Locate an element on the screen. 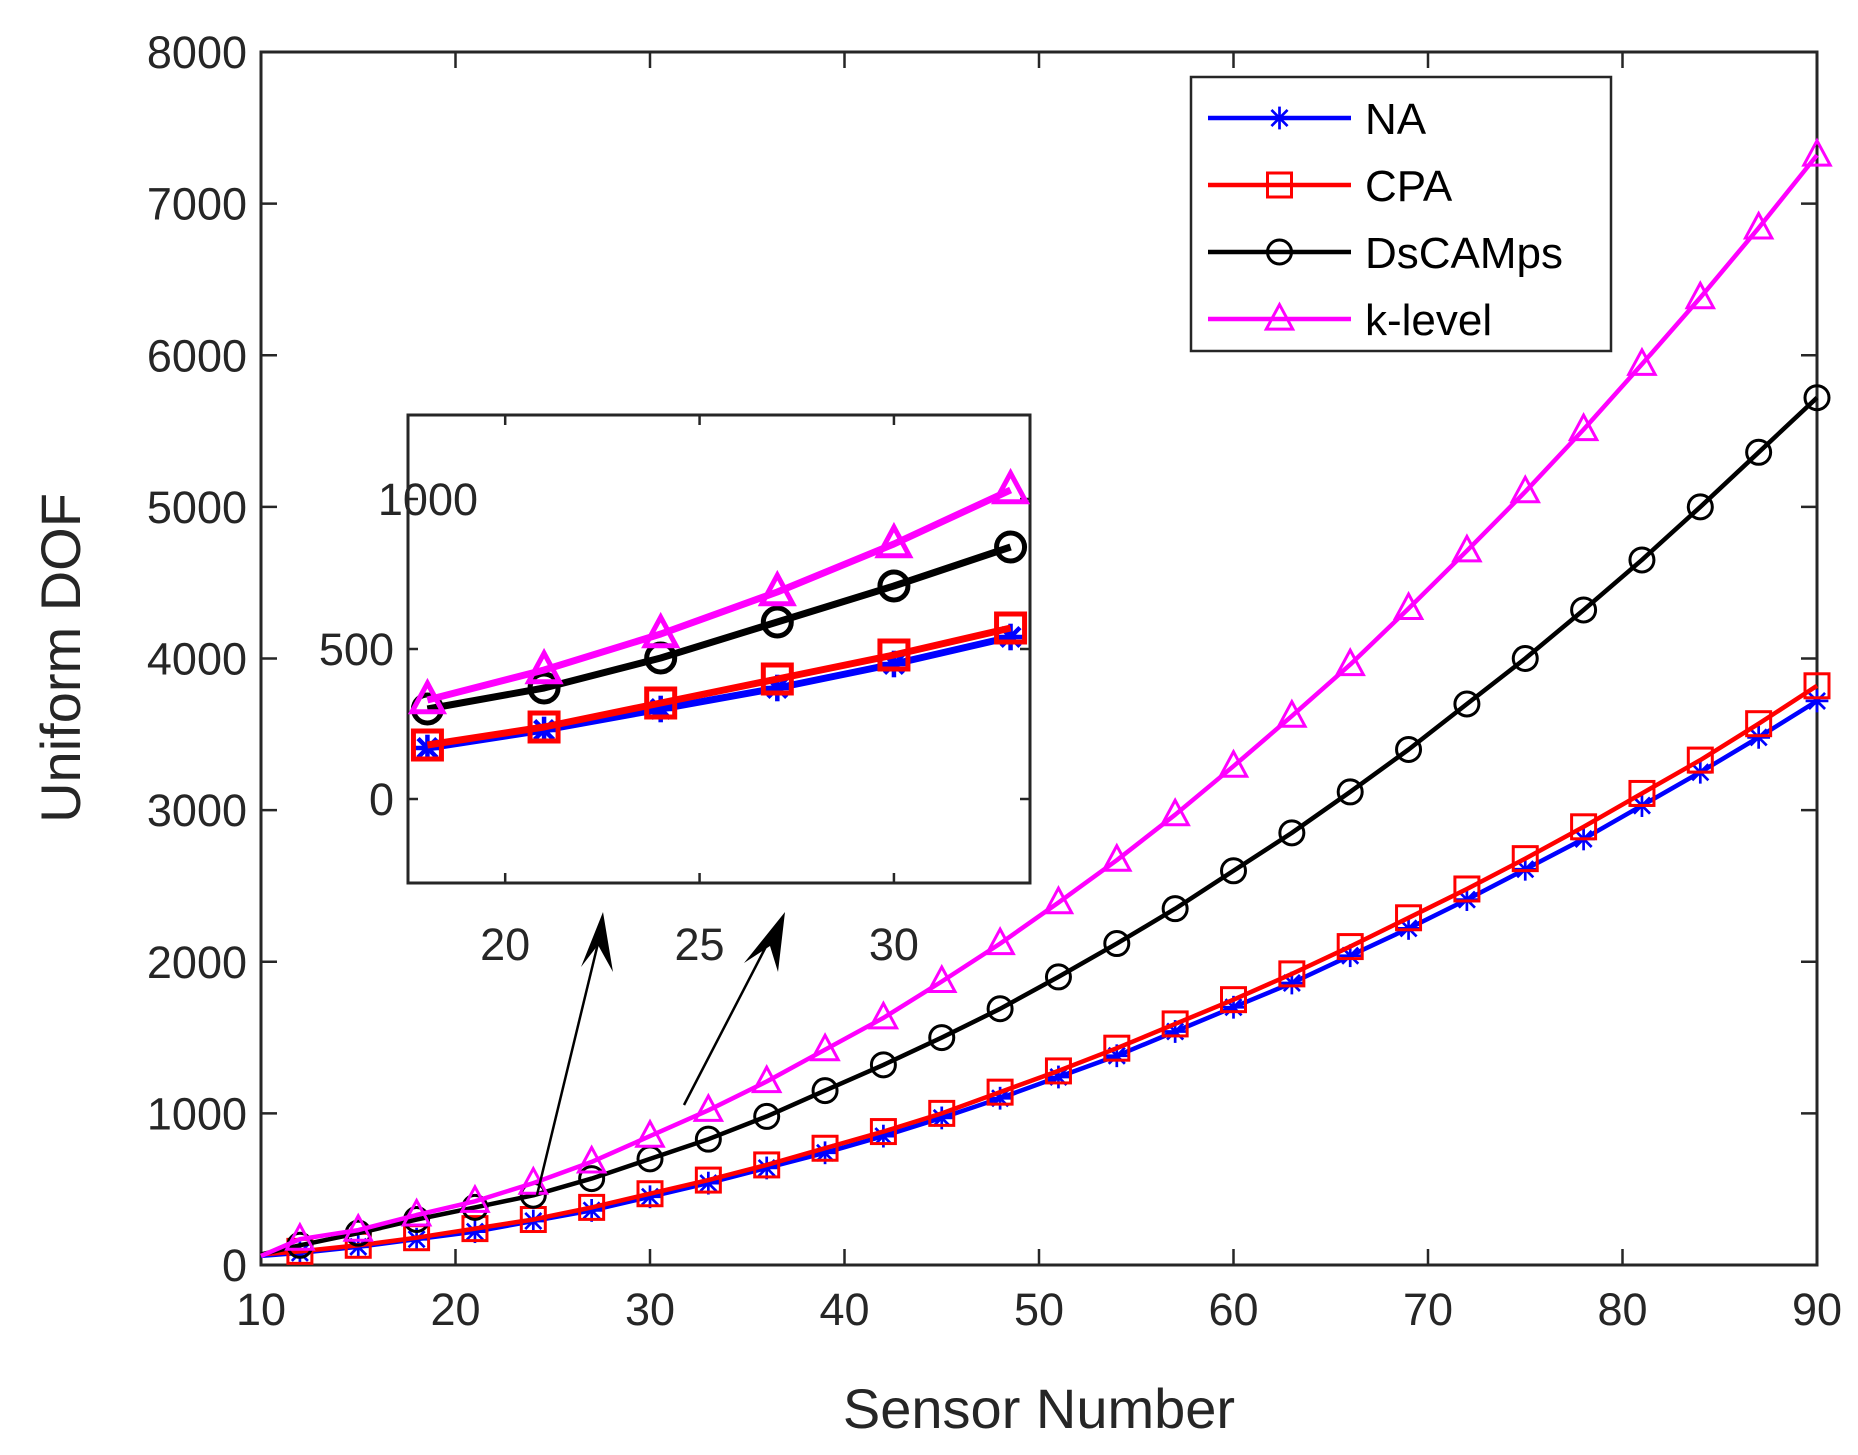 The image size is (1858, 1455). x-axis-label: Sensor Number is located at coordinates (1039, 1408).